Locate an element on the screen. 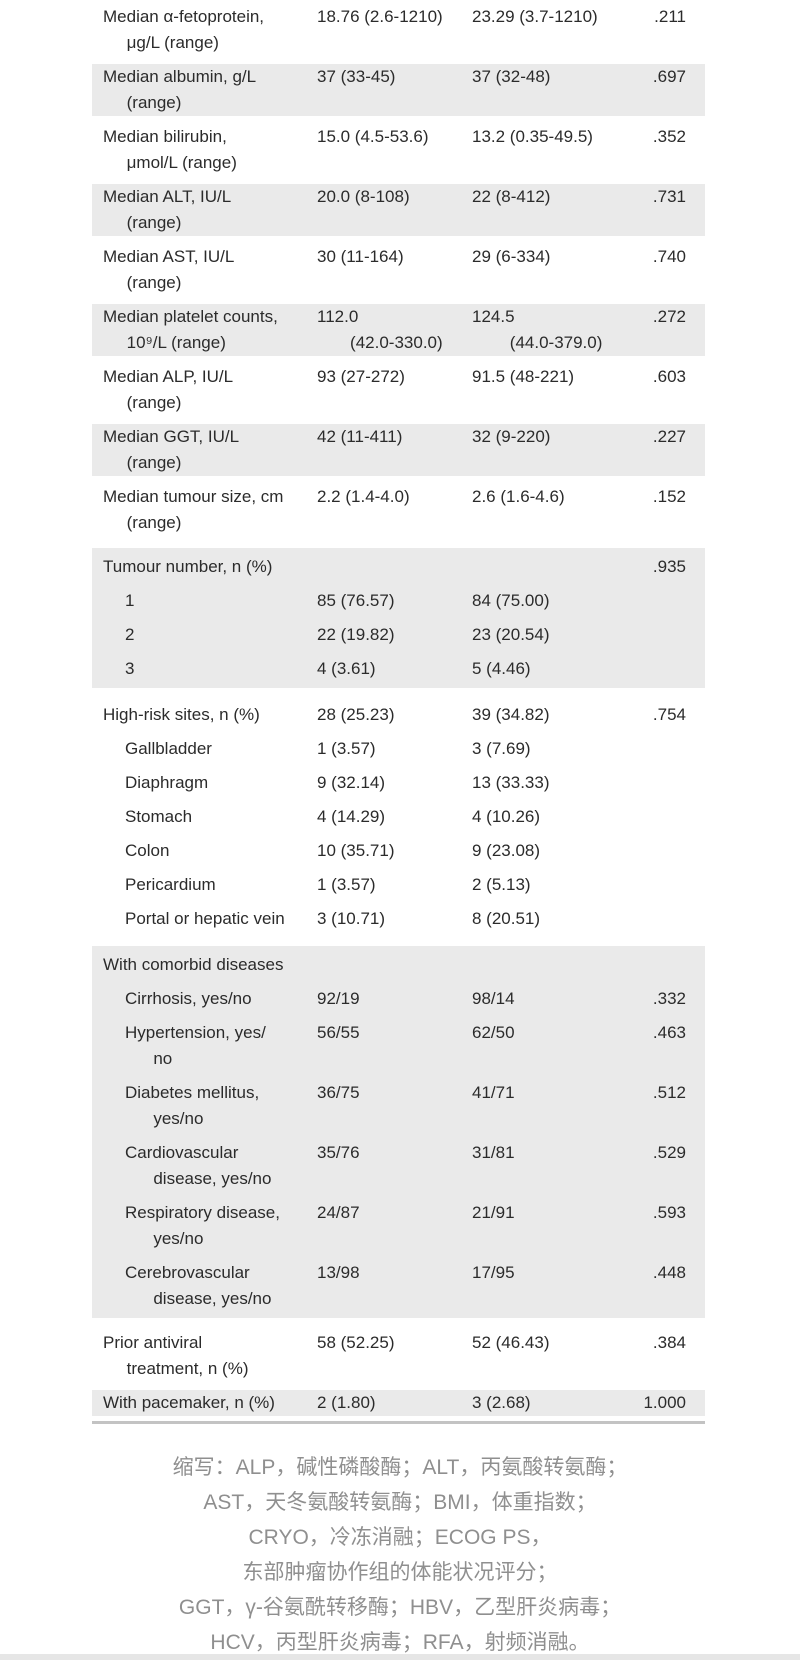  row-label: Portal or hepatic vein is located at coordinates (205, 918).